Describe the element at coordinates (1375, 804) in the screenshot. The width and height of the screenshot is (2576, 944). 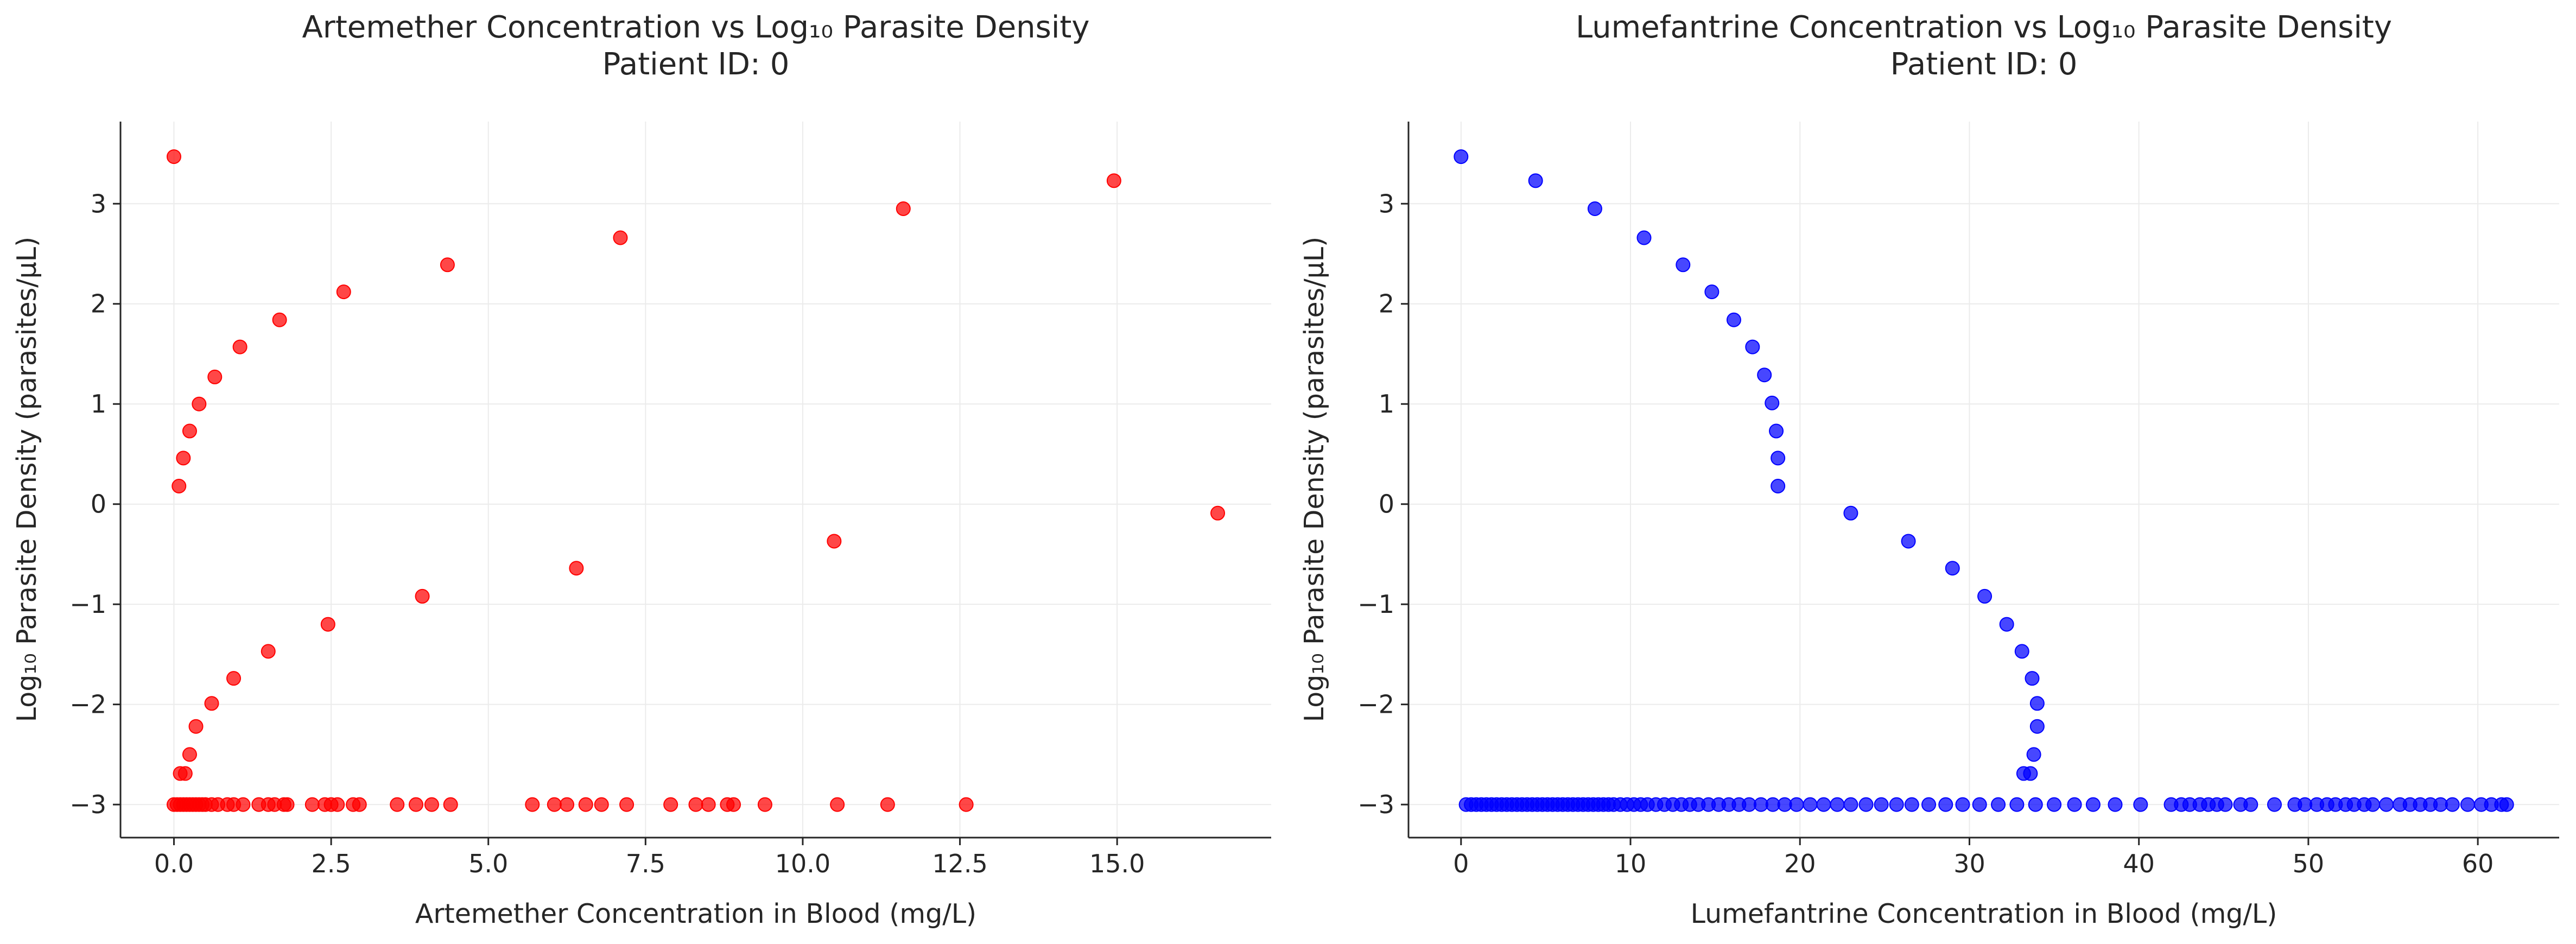
I see `right-chart-y-tick-label: −3` at that location.